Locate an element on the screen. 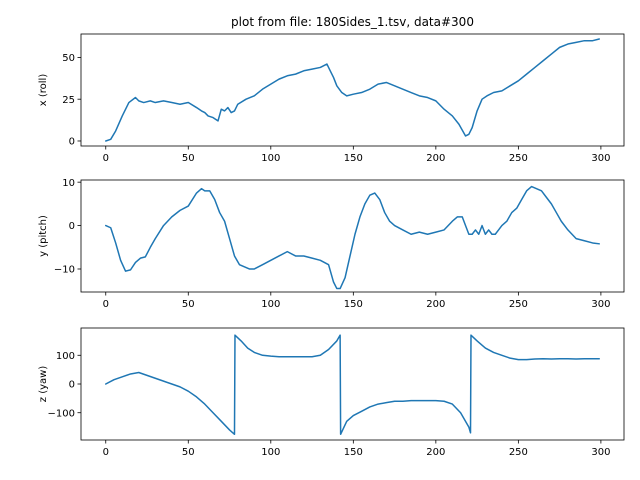 This screenshot has height=480, width=640. pitch-xtick-label: 100 is located at coordinates (270, 304).